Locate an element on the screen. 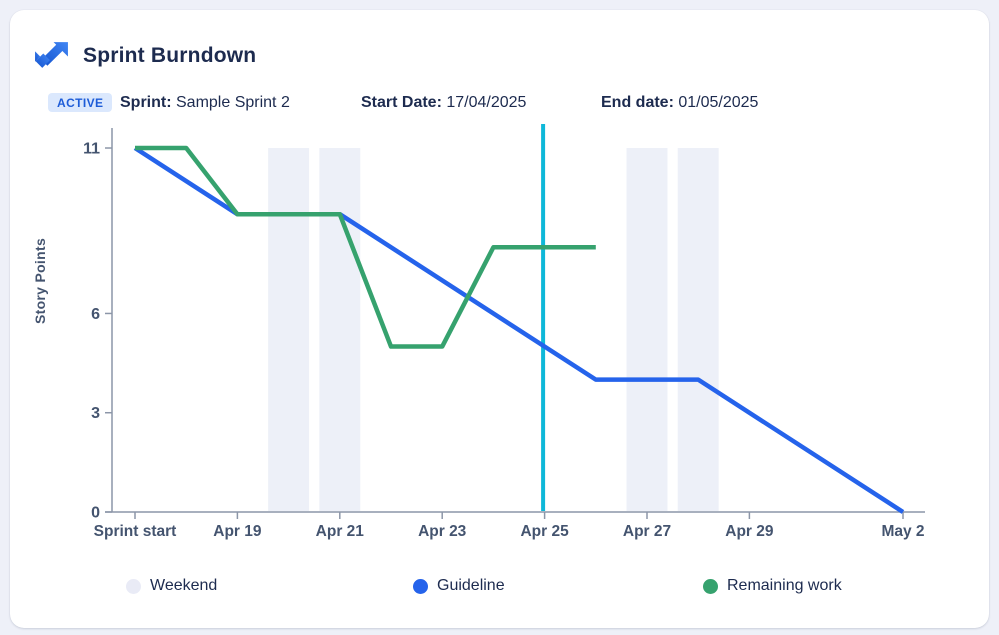  legend-label: Guideline is located at coordinates (471, 585).